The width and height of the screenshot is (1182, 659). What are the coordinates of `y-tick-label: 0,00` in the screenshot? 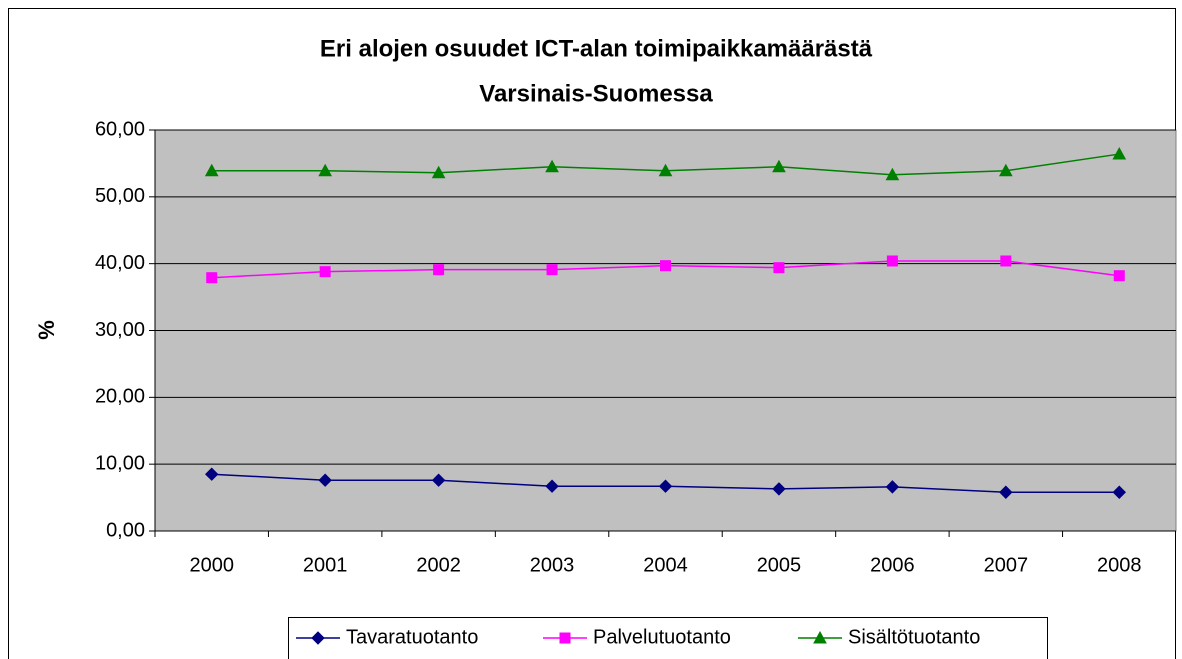 It's located at (125, 530).